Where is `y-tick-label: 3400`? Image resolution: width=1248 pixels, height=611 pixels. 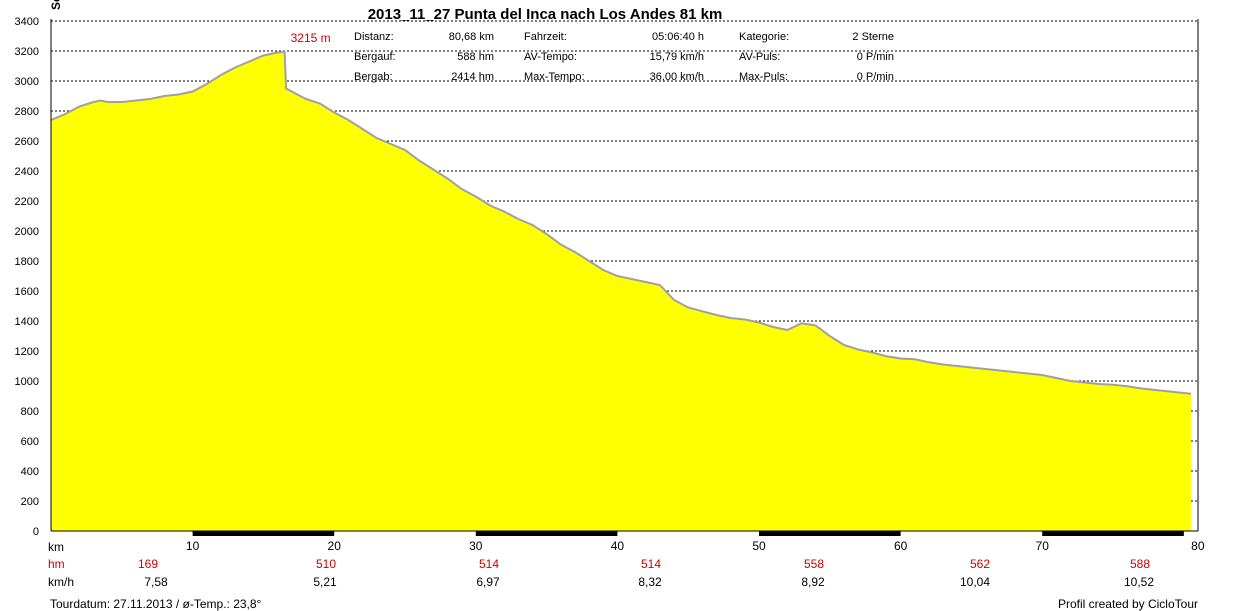
y-tick-label: 3400 is located at coordinates (27, 22).